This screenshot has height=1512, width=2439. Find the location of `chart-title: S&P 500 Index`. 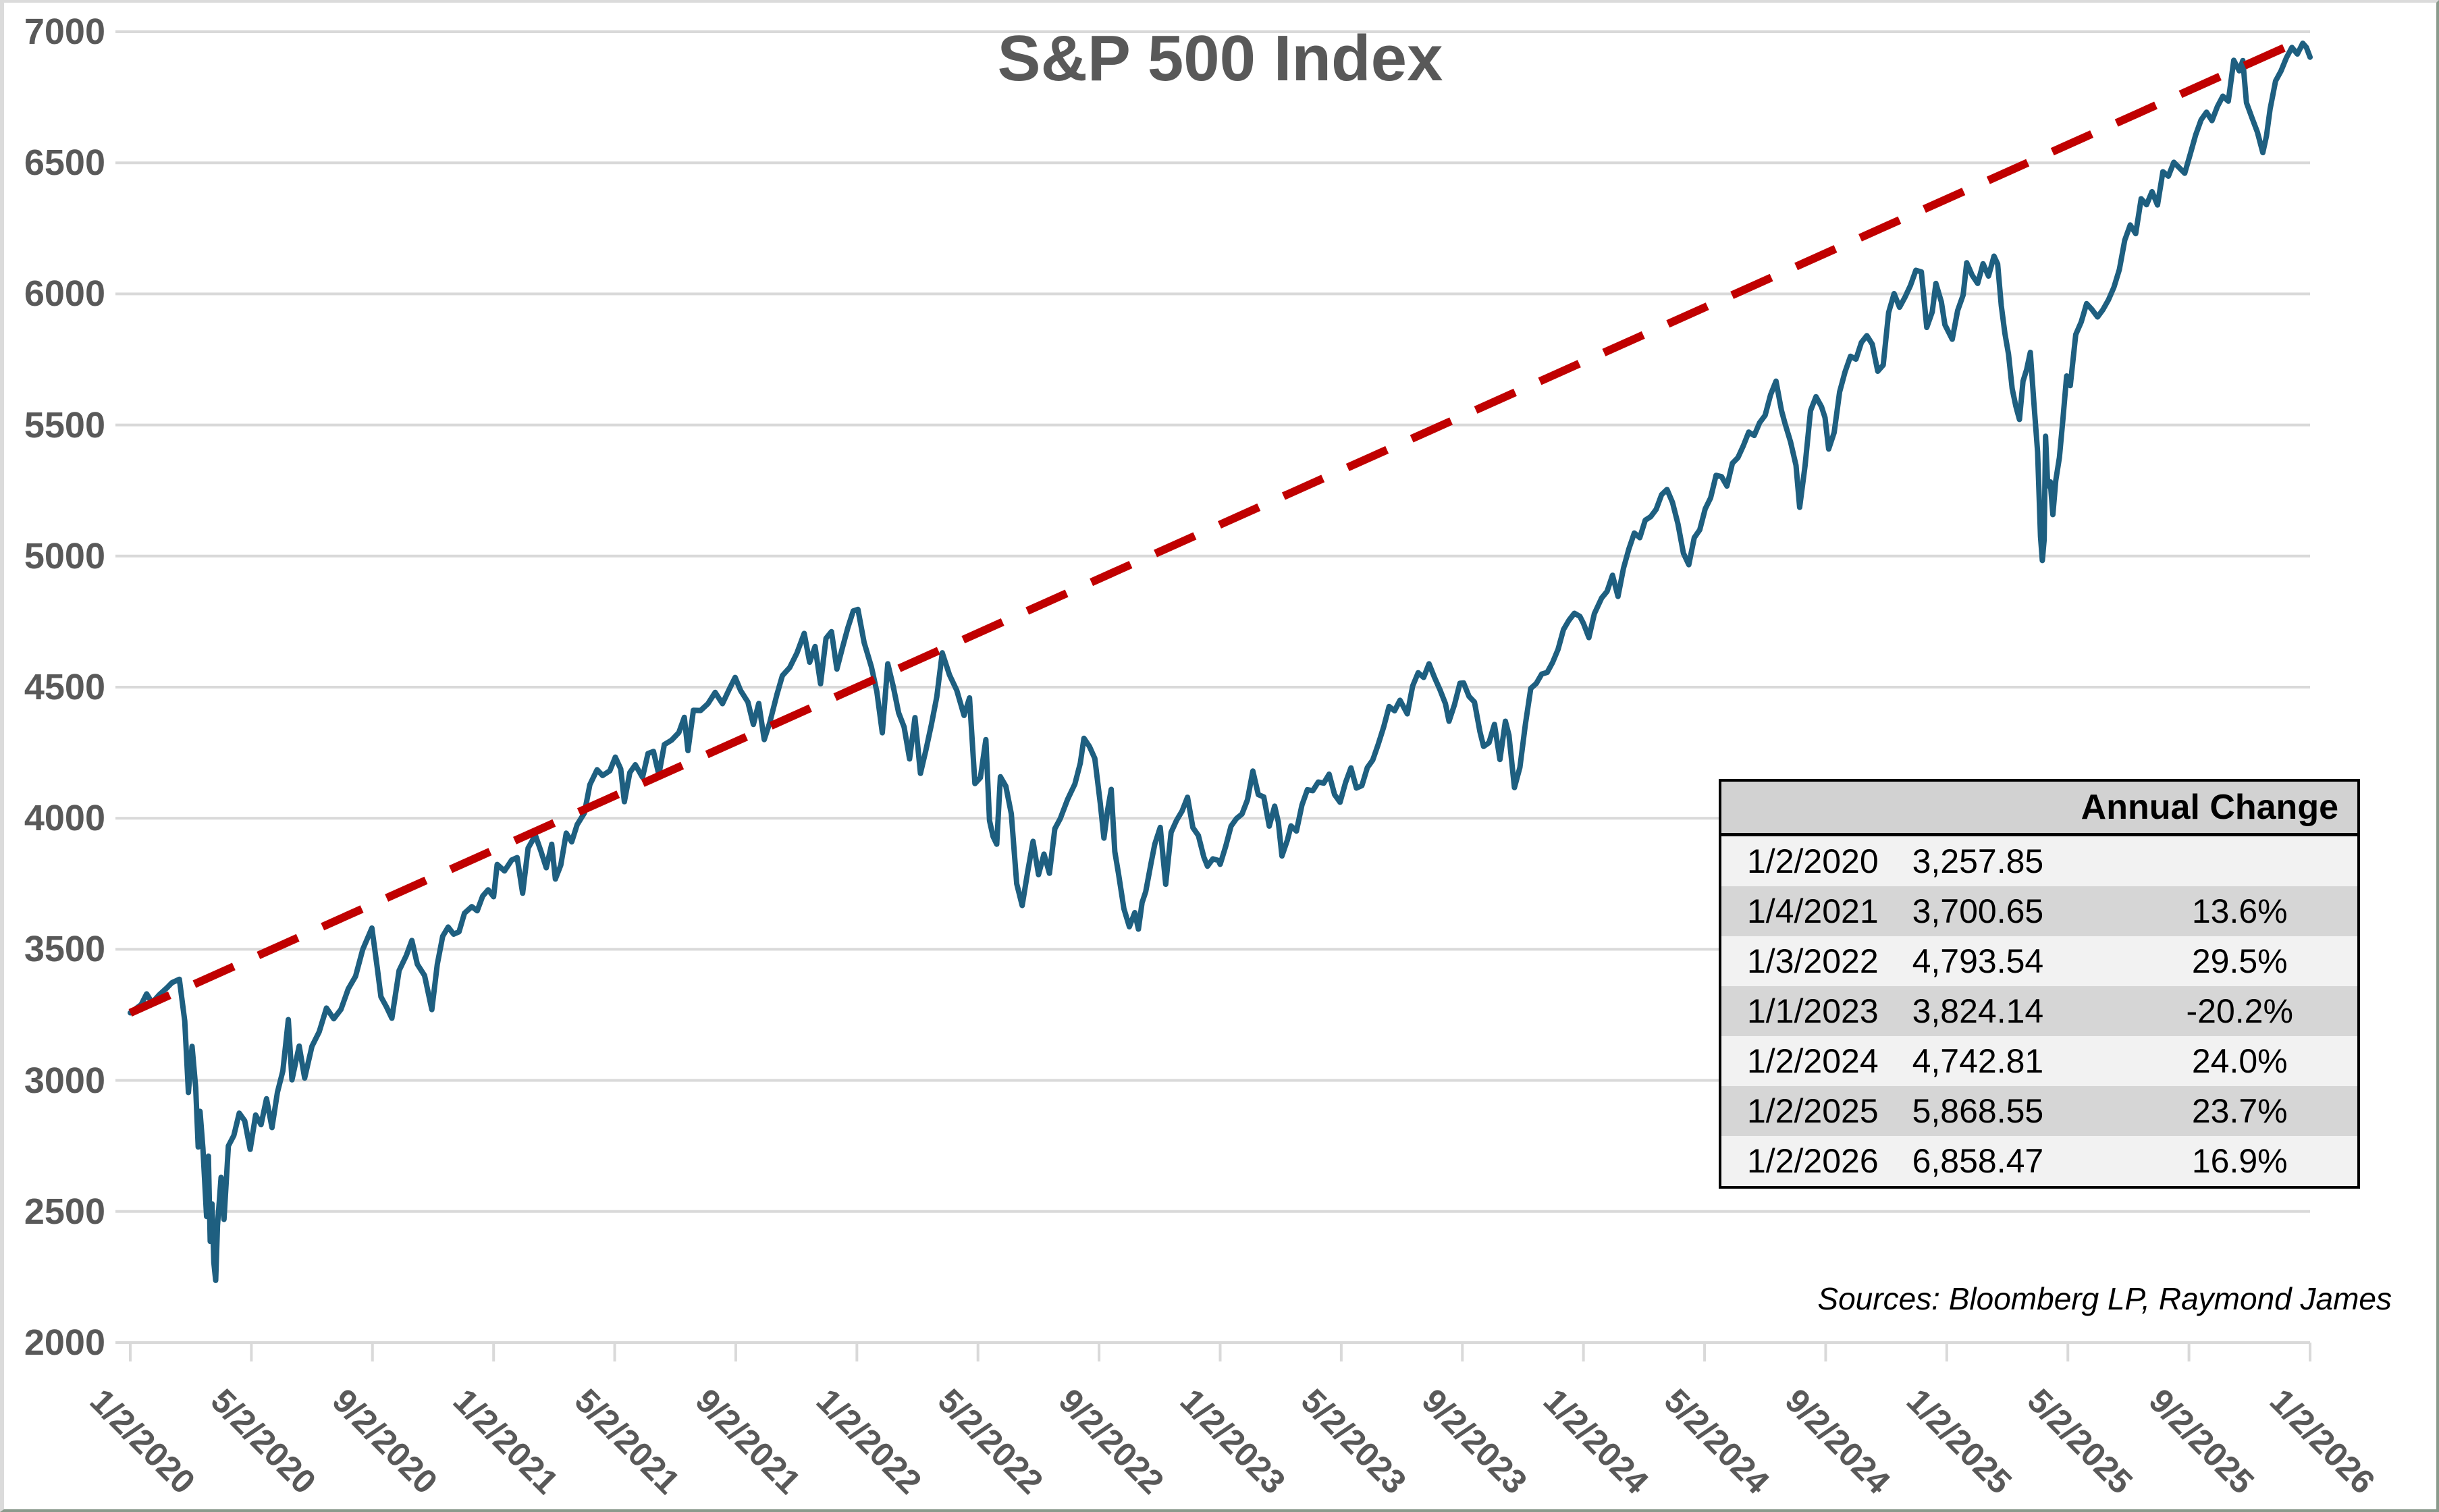

chart-title: S&P 500 Index is located at coordinates (1220, 58).